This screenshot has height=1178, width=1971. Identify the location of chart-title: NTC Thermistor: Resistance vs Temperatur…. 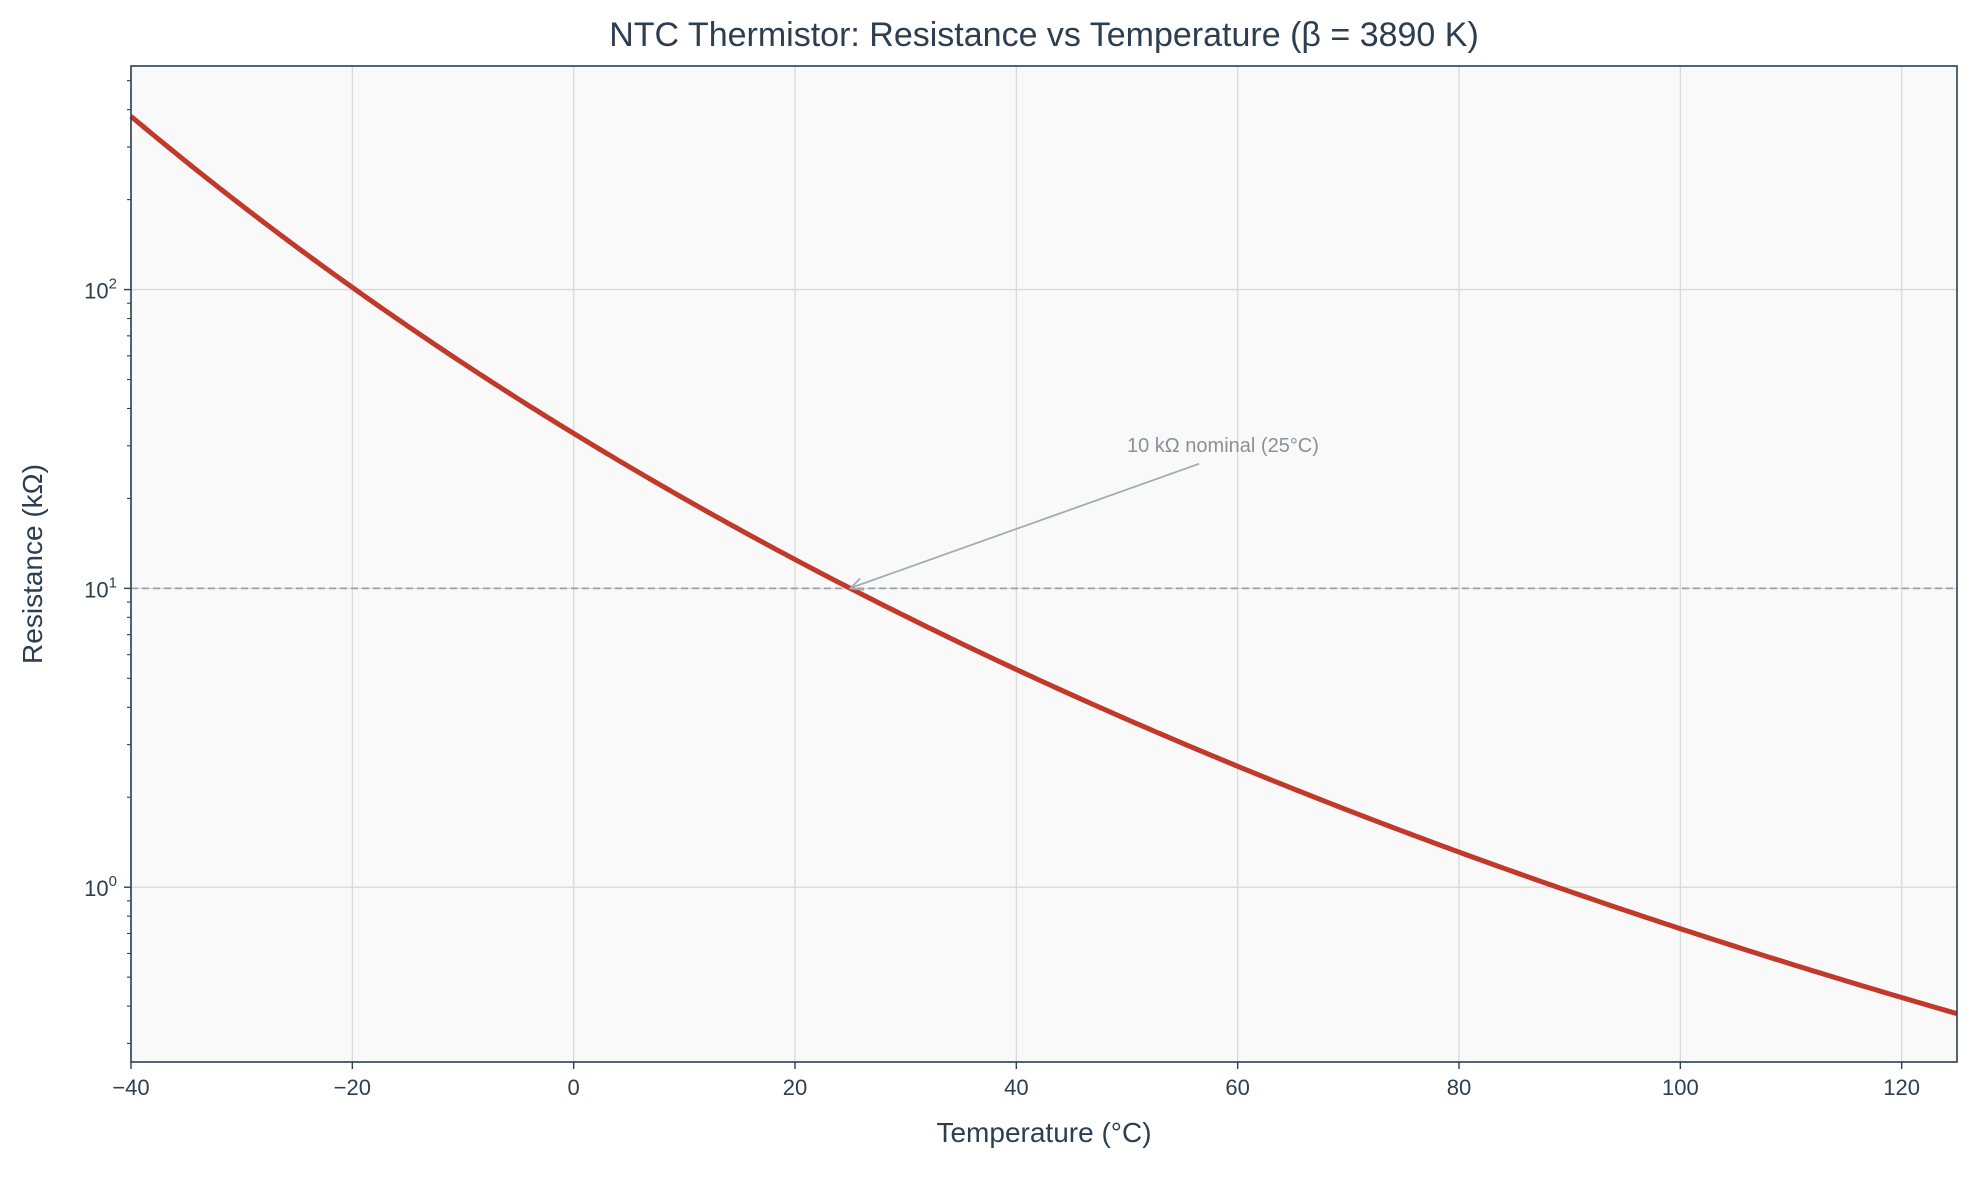
(1044, 35).